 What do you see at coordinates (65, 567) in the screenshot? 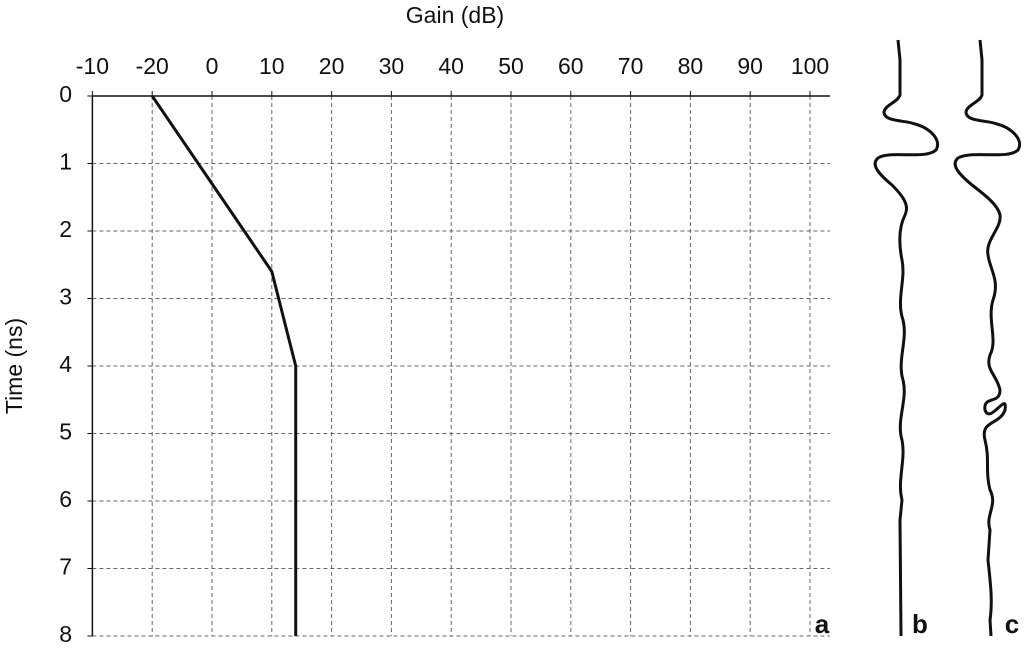
I see `y-tick-label: 7` at bounding box center [65, 567].